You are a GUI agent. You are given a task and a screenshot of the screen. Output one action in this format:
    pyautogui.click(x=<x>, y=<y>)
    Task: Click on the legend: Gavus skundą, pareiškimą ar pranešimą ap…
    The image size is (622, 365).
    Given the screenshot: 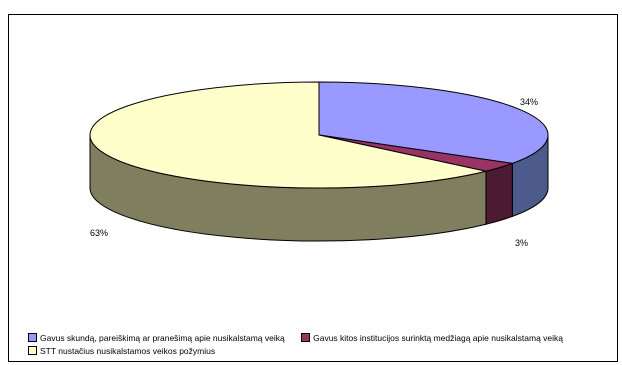 What is the action you would take?
    pyautogui.click(x=323, y=345)
    